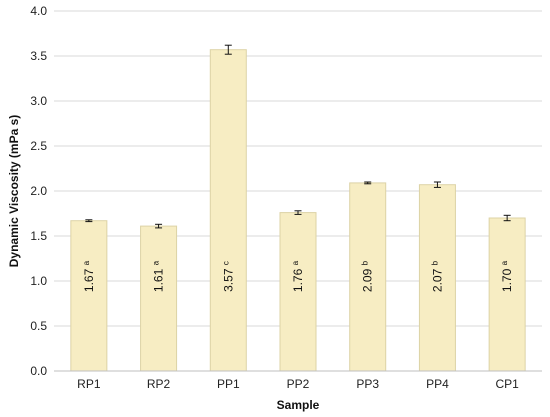  I want to click on error-bar-cp1, so click(507, 218).